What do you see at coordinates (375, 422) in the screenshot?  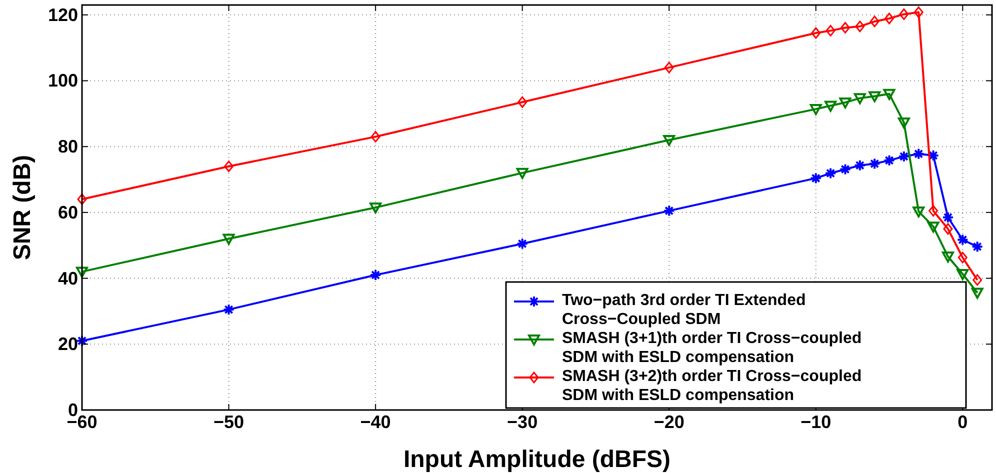 I see `x-tick-label: −40` at bounding box center [375, 422].